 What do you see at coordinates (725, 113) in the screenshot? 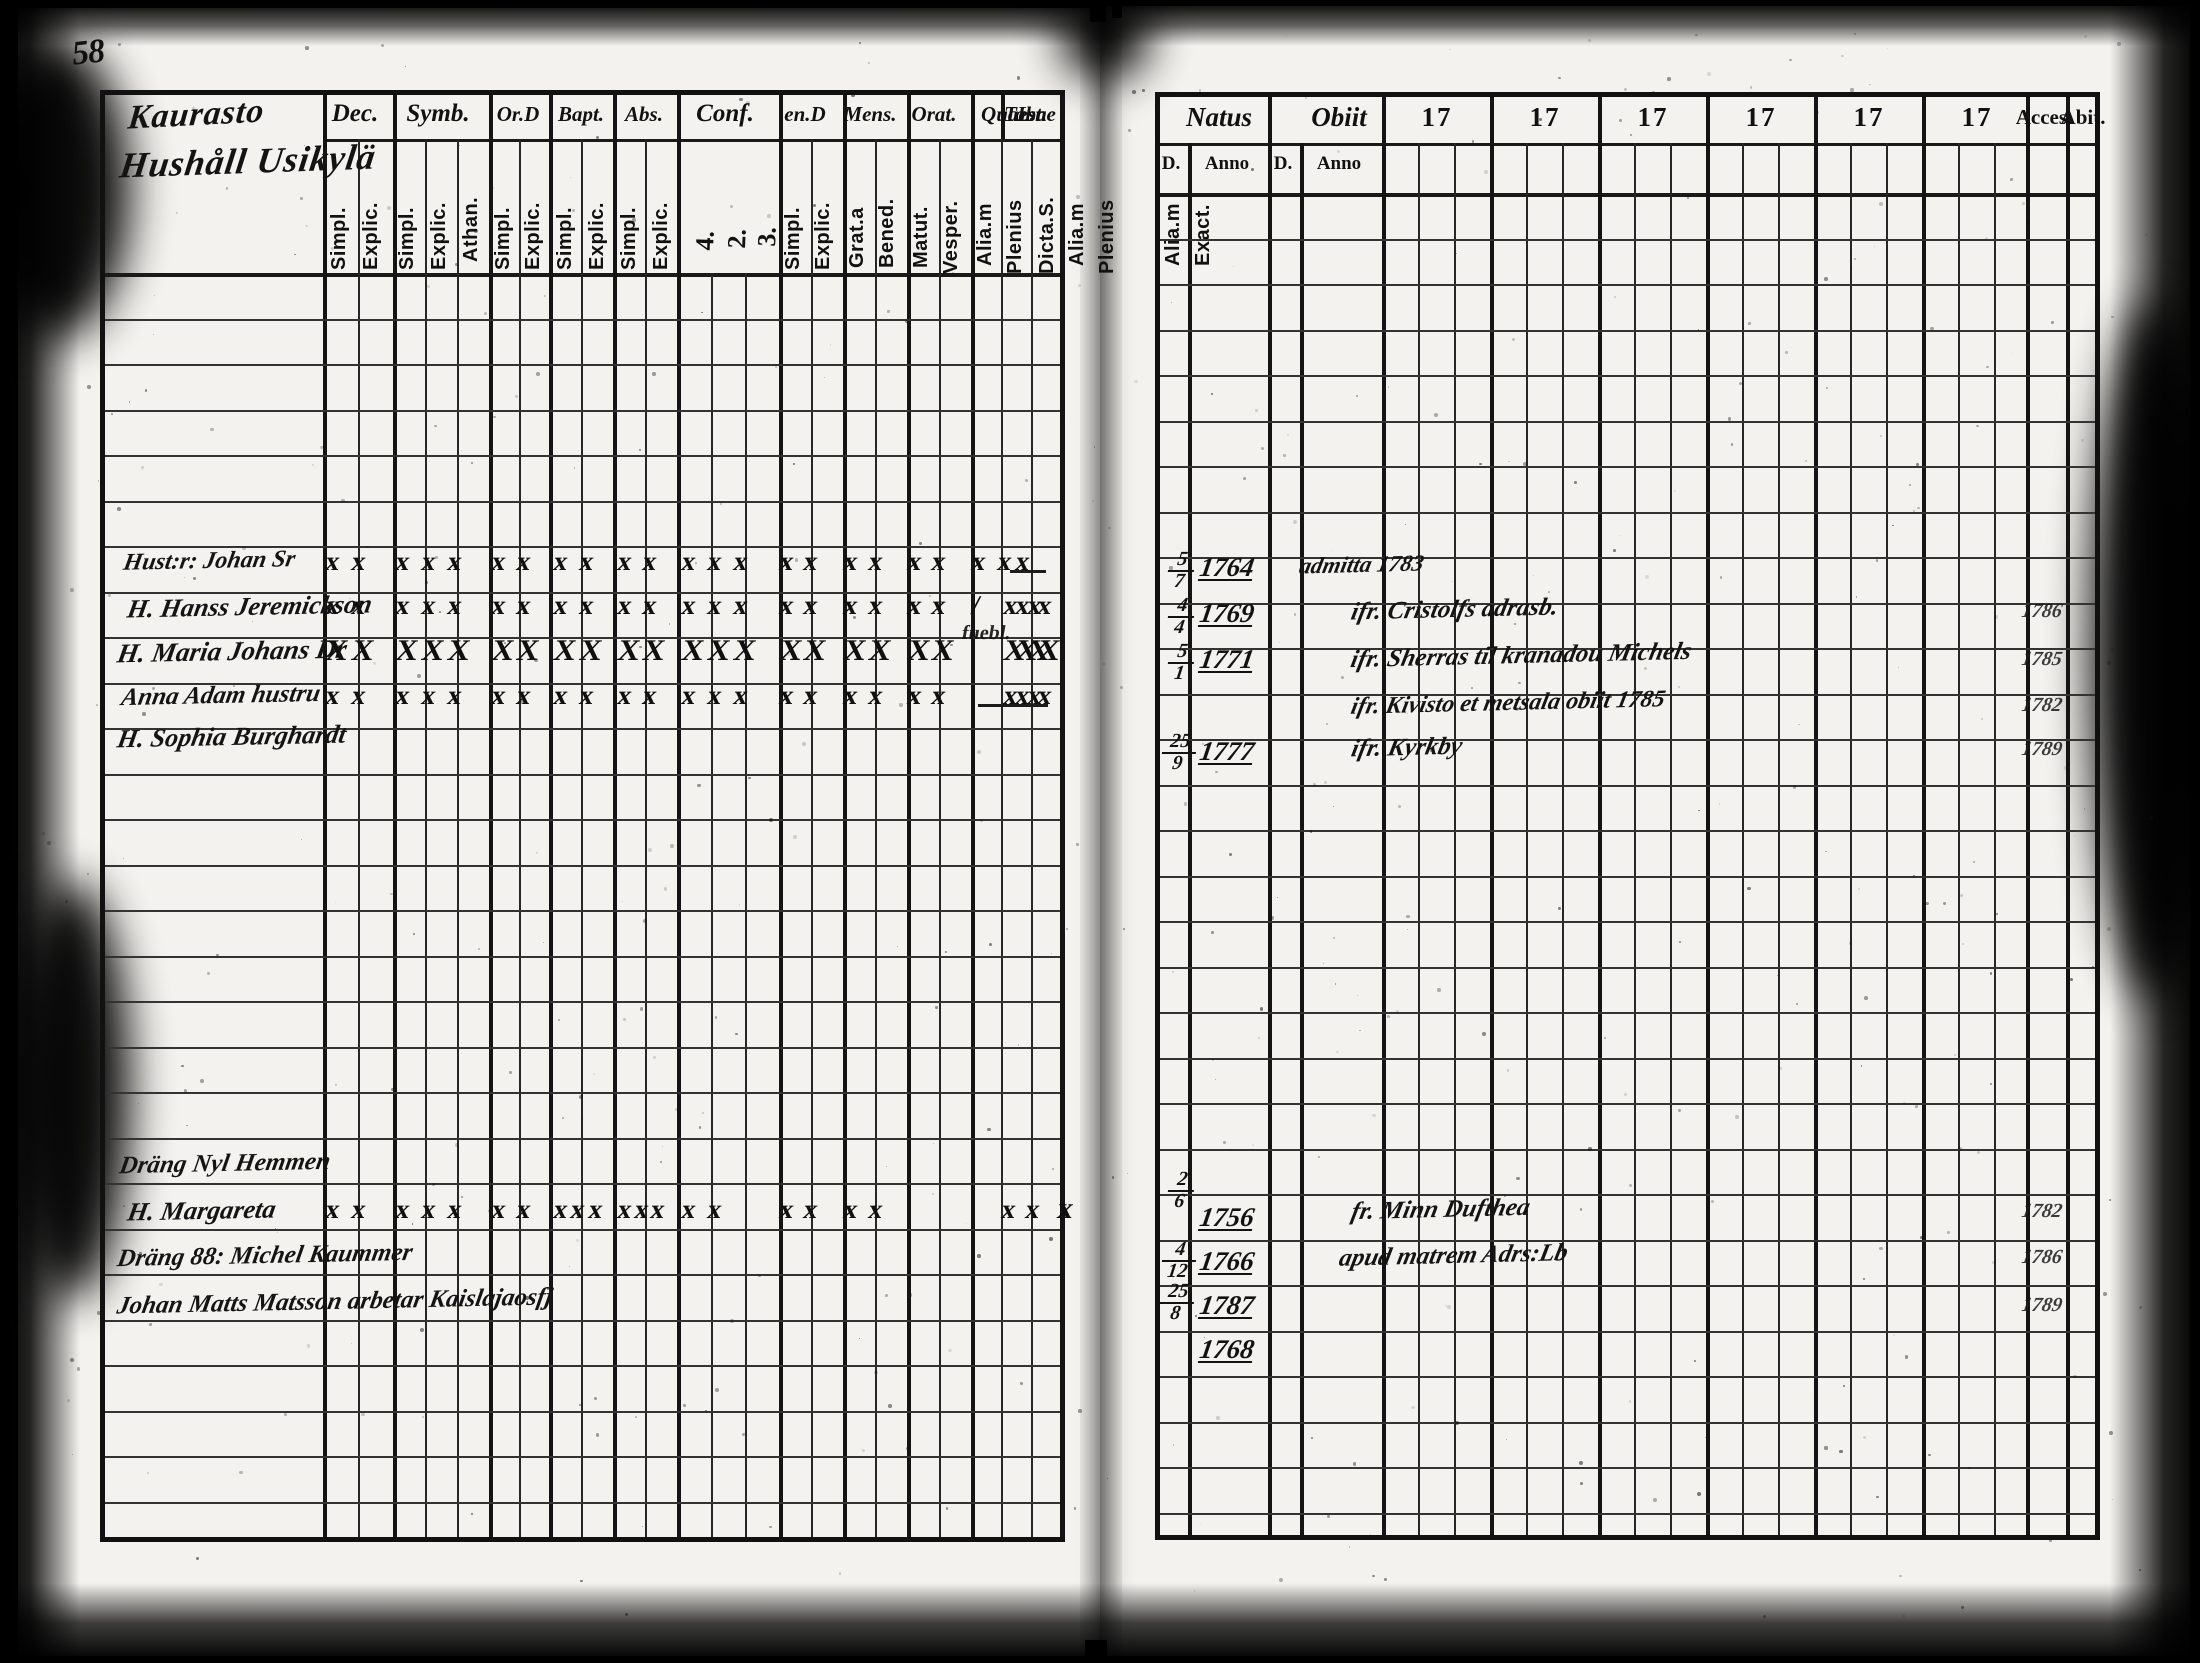
I see `col-header-conf: Conf.` at bounding box center [725, 113].